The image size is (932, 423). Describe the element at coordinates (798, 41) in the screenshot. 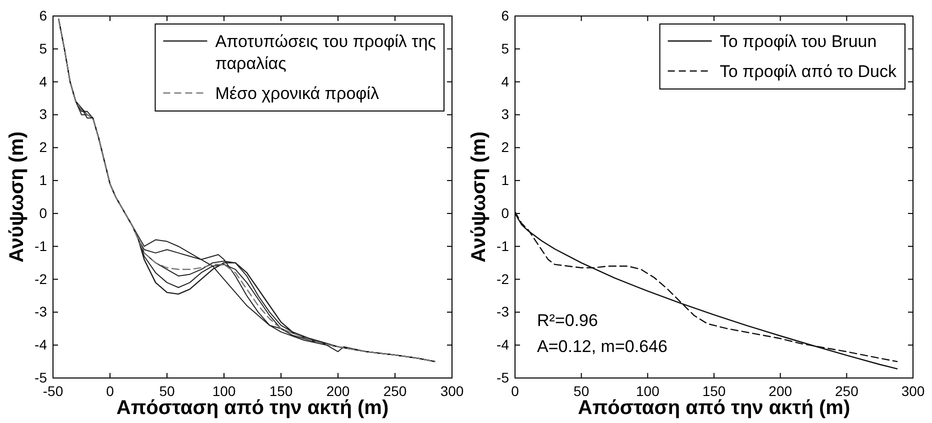

I see `legend-label: Το προφίλ του Bruun` at that location.